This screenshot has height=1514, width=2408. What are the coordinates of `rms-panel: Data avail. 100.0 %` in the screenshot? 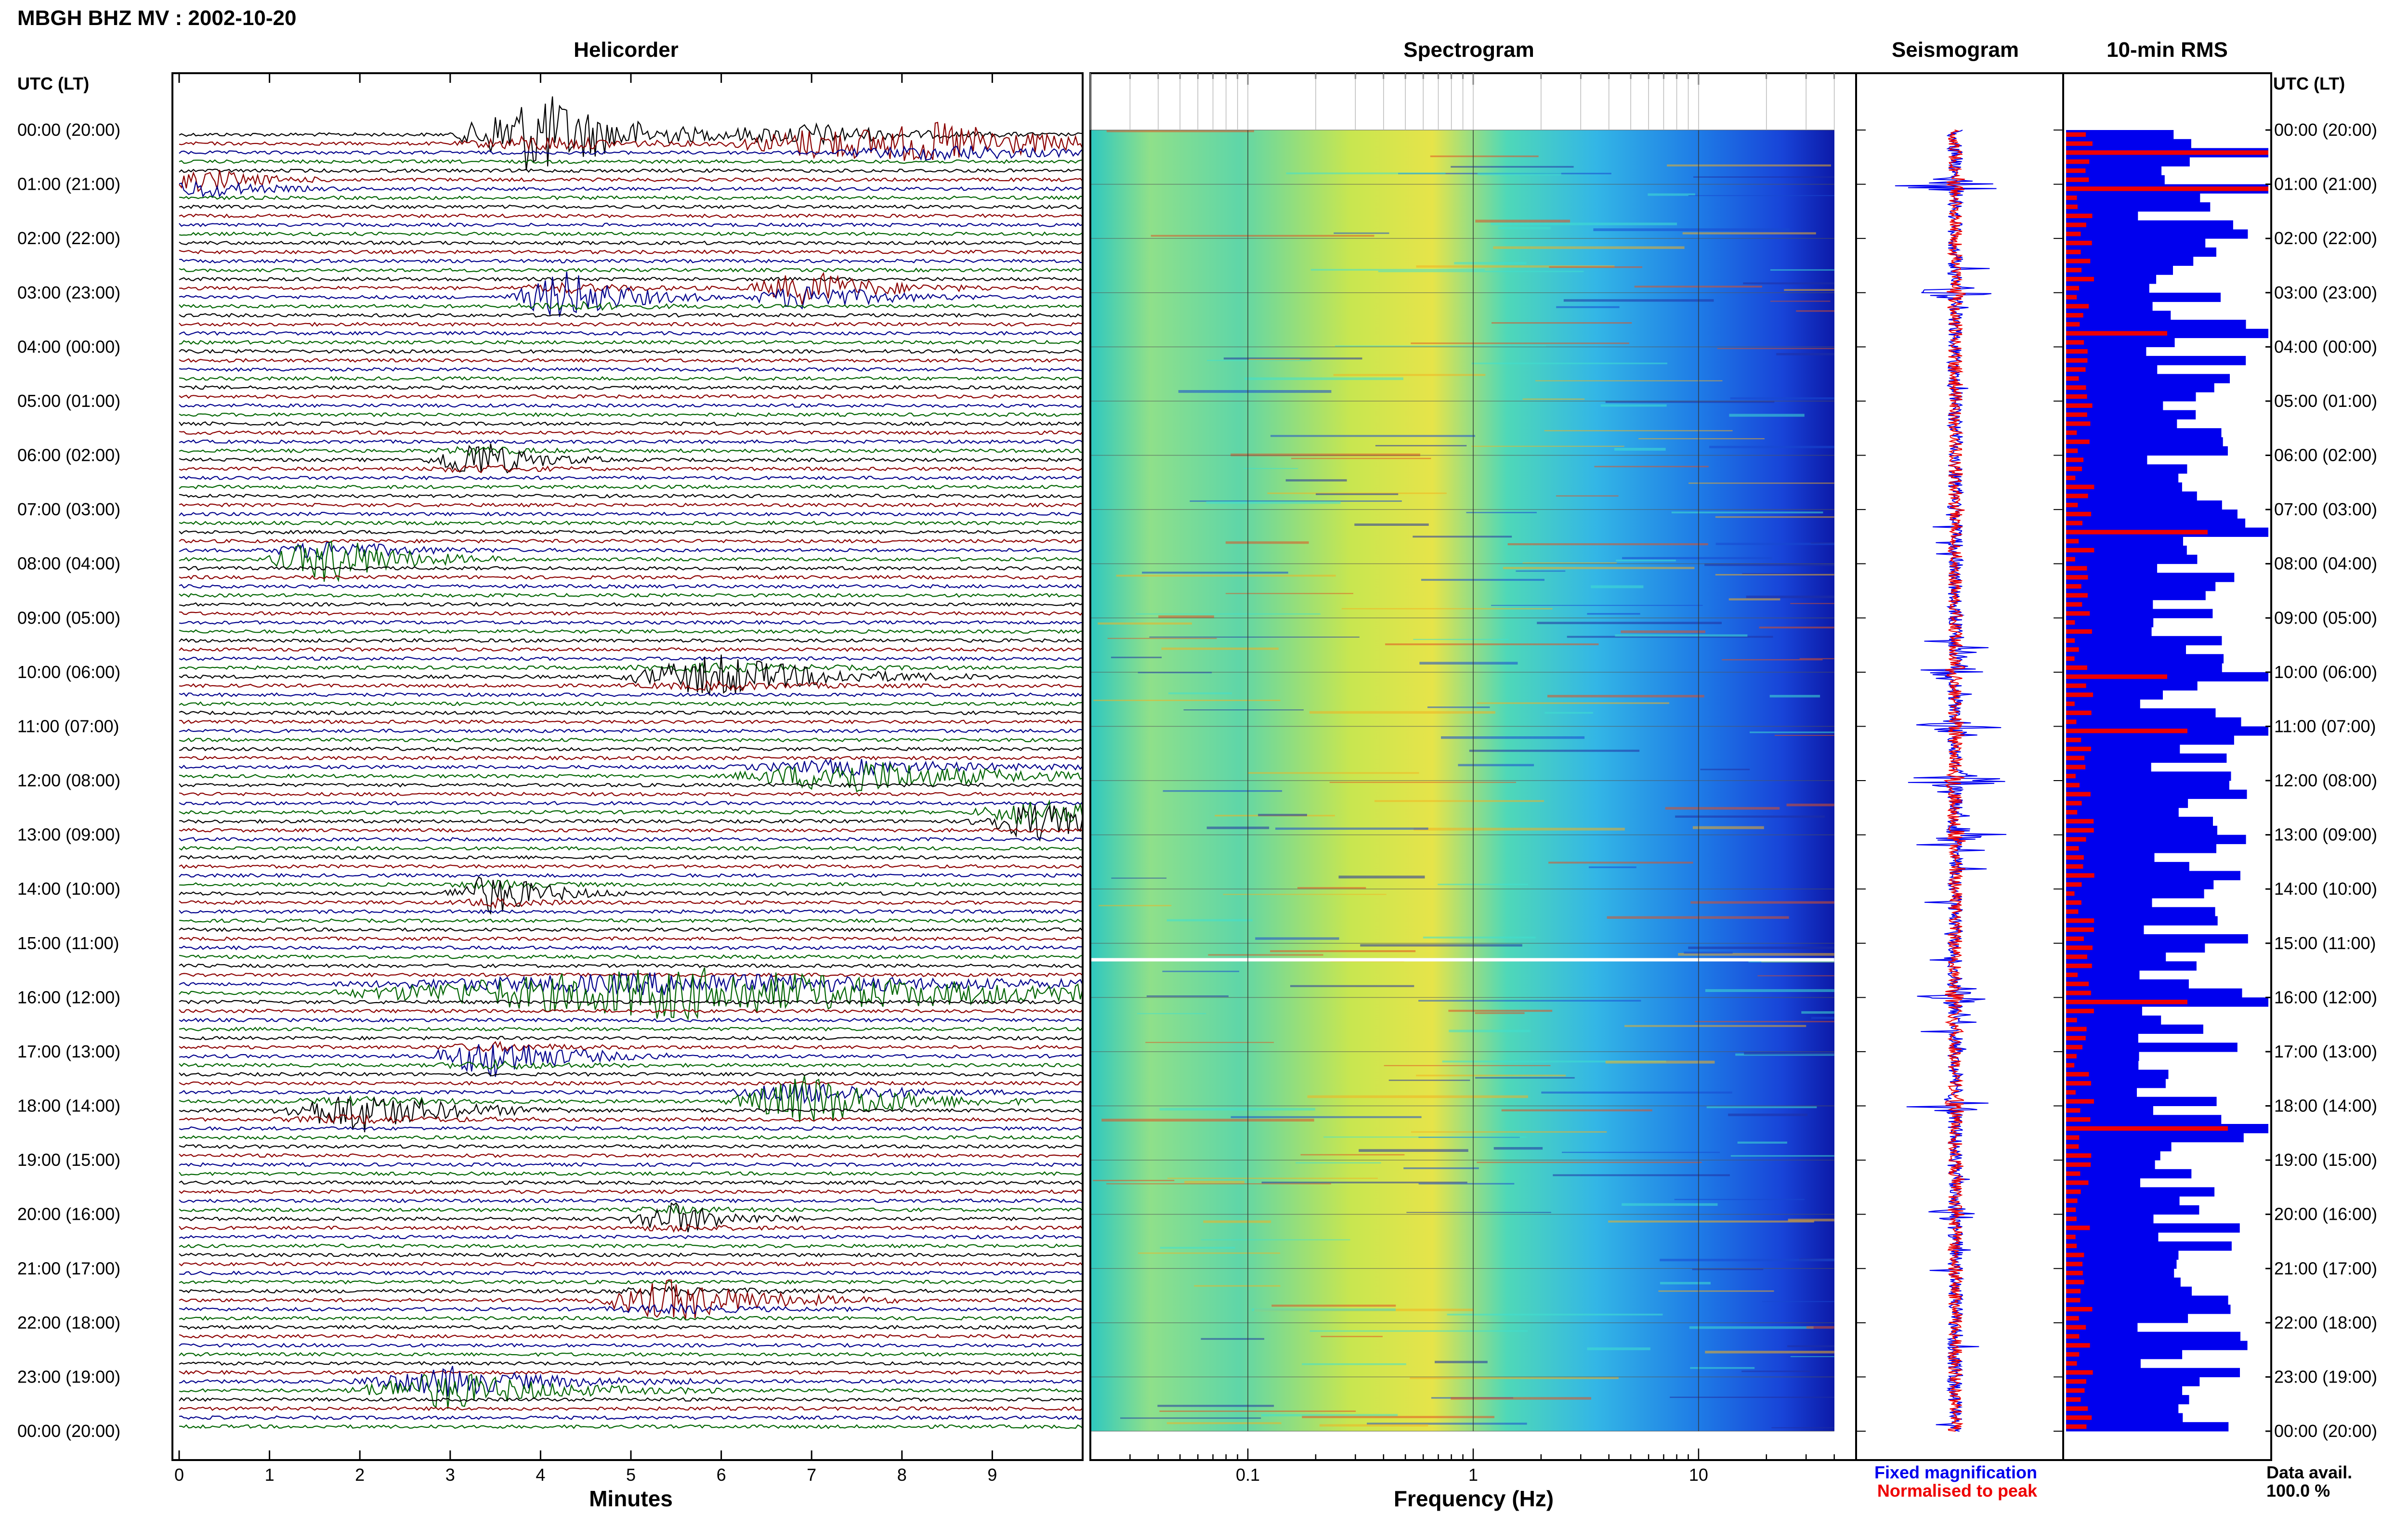 It's located at (2207, 786).